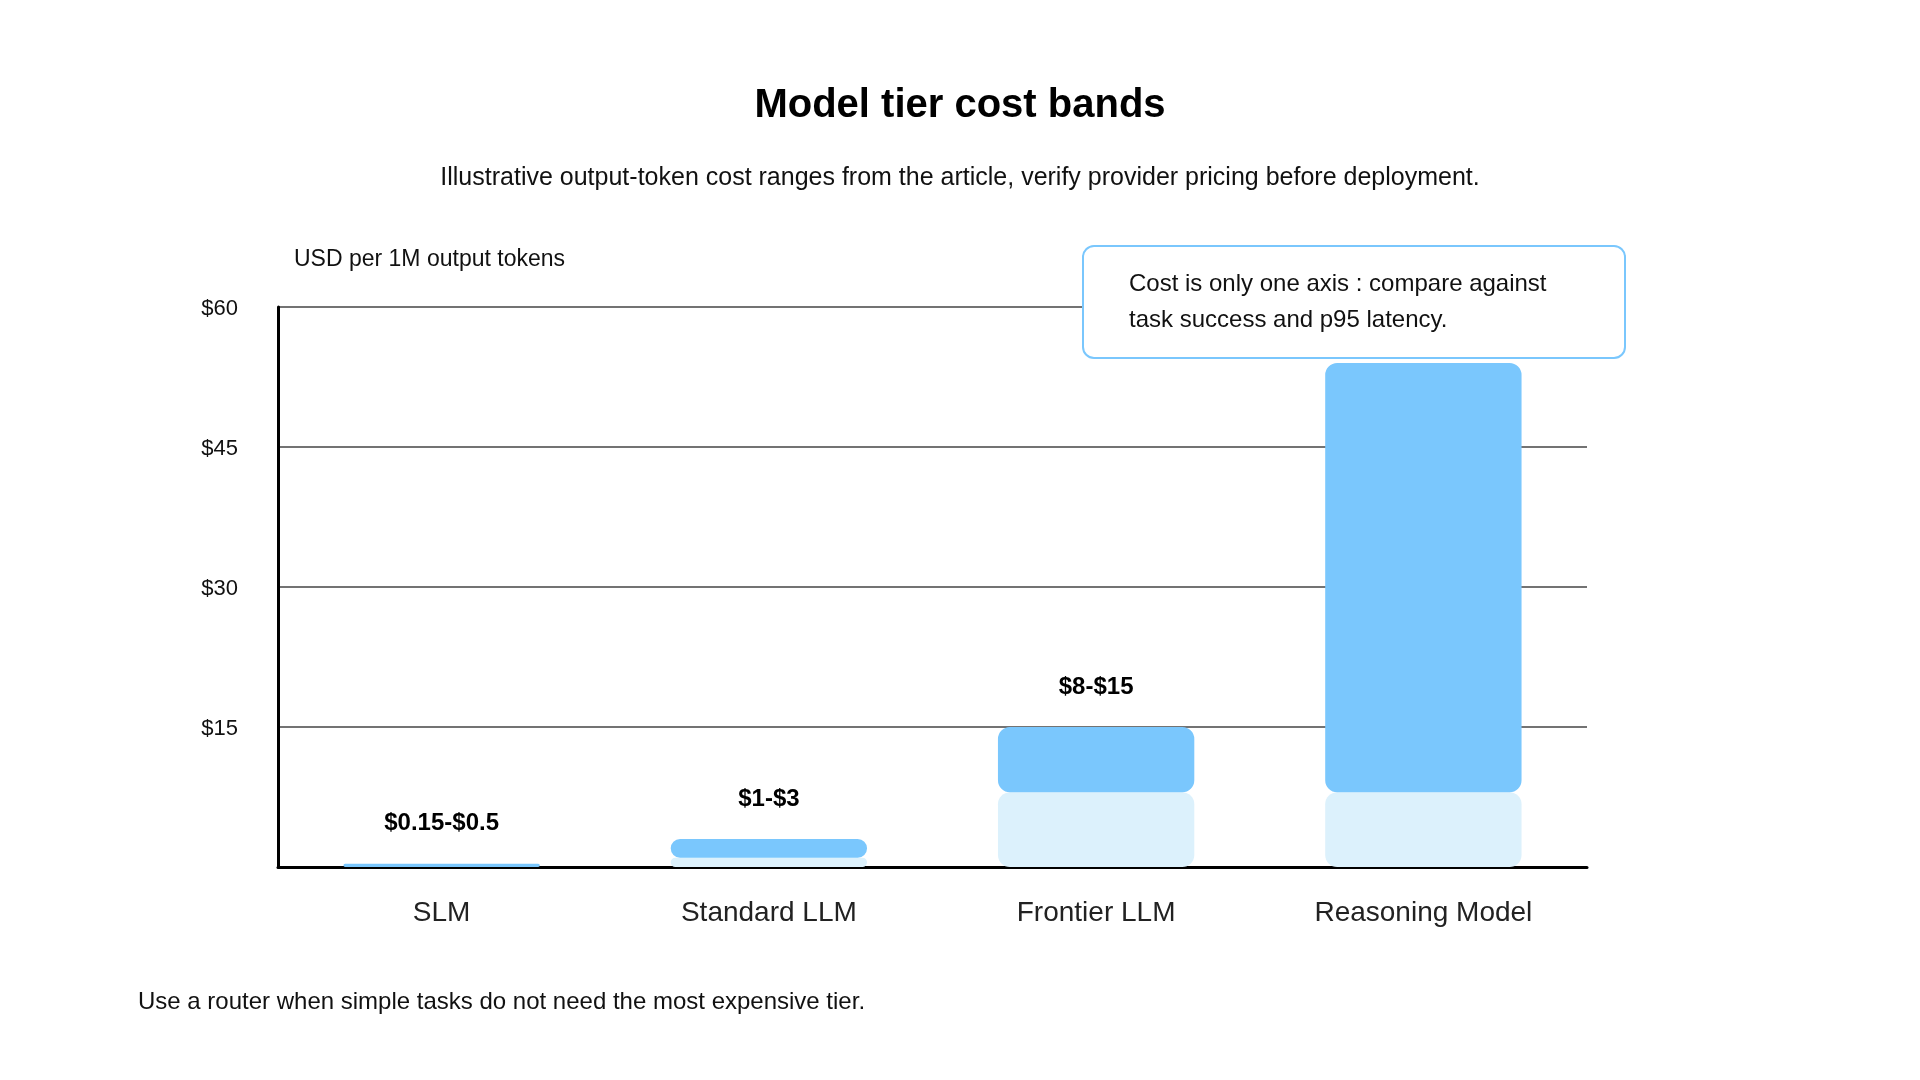 The height and width of the screenshot is (1080, 1920). What do you see at coordinates (769, 797) in the screenshot?
I see `data-label: $1-$3` at bounding box center [769, 797].